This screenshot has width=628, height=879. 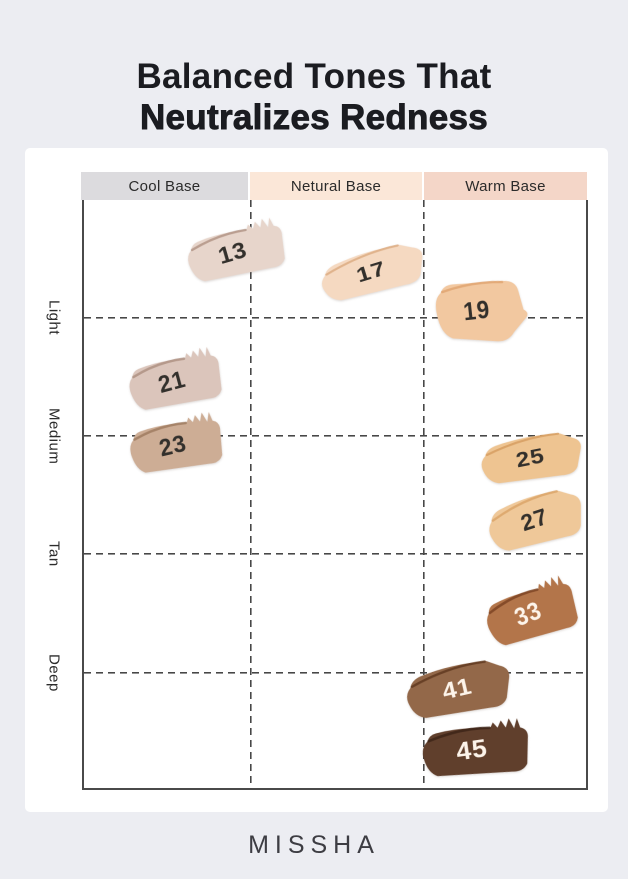 I want to click on swatch-41: 41, so click(x=459, y=688).